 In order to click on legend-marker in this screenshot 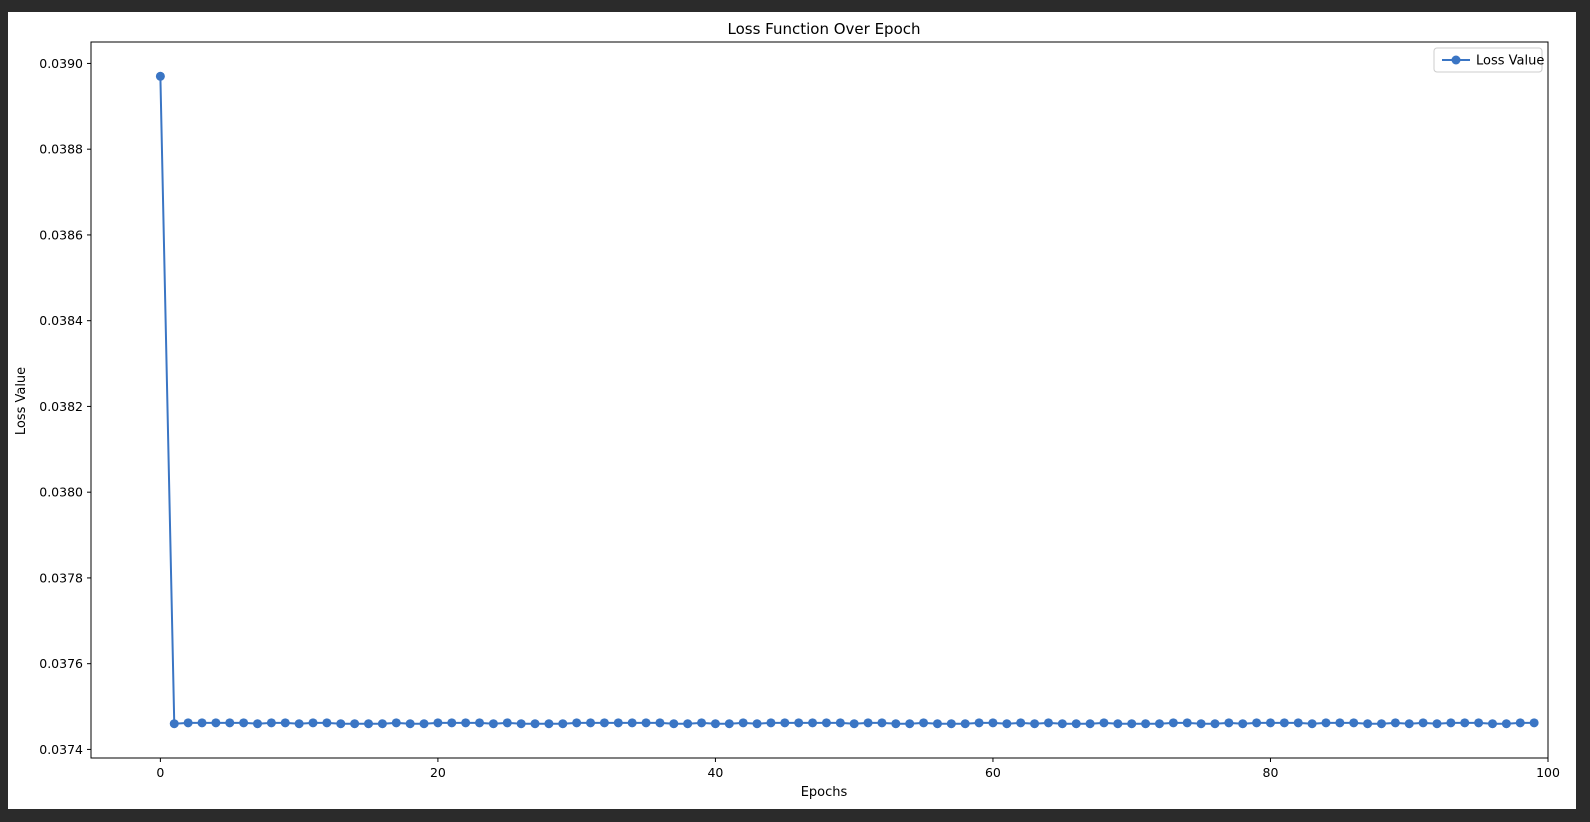, I will do `click(1456, 60)`.